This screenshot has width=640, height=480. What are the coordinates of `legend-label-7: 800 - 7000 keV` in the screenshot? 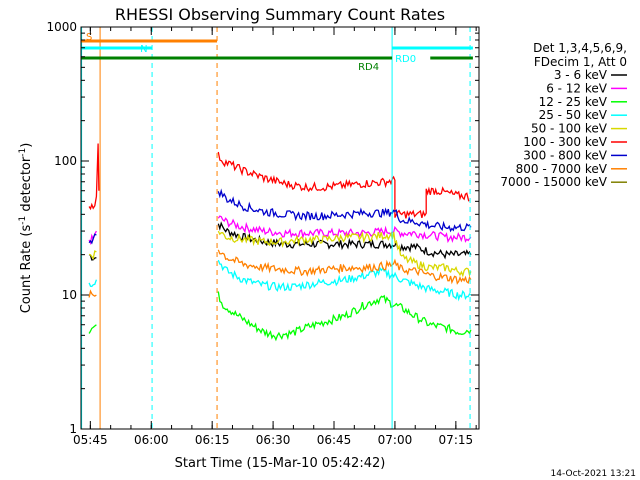 It's located at (562, 169).